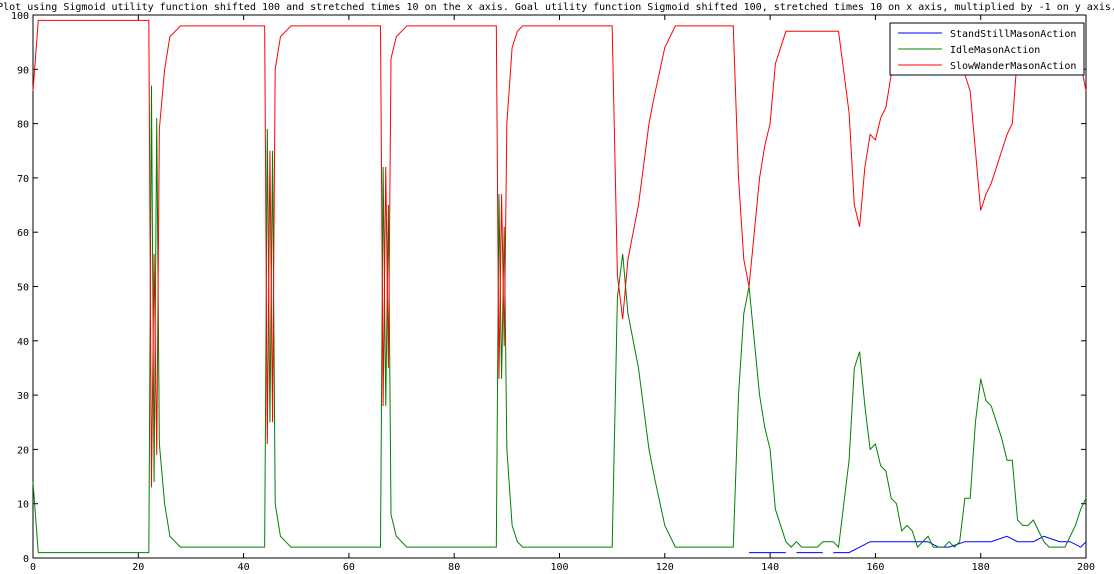 This screenshot has height=574, width=1114. I want to click on x-tick-label: 20, so click(138, 567).